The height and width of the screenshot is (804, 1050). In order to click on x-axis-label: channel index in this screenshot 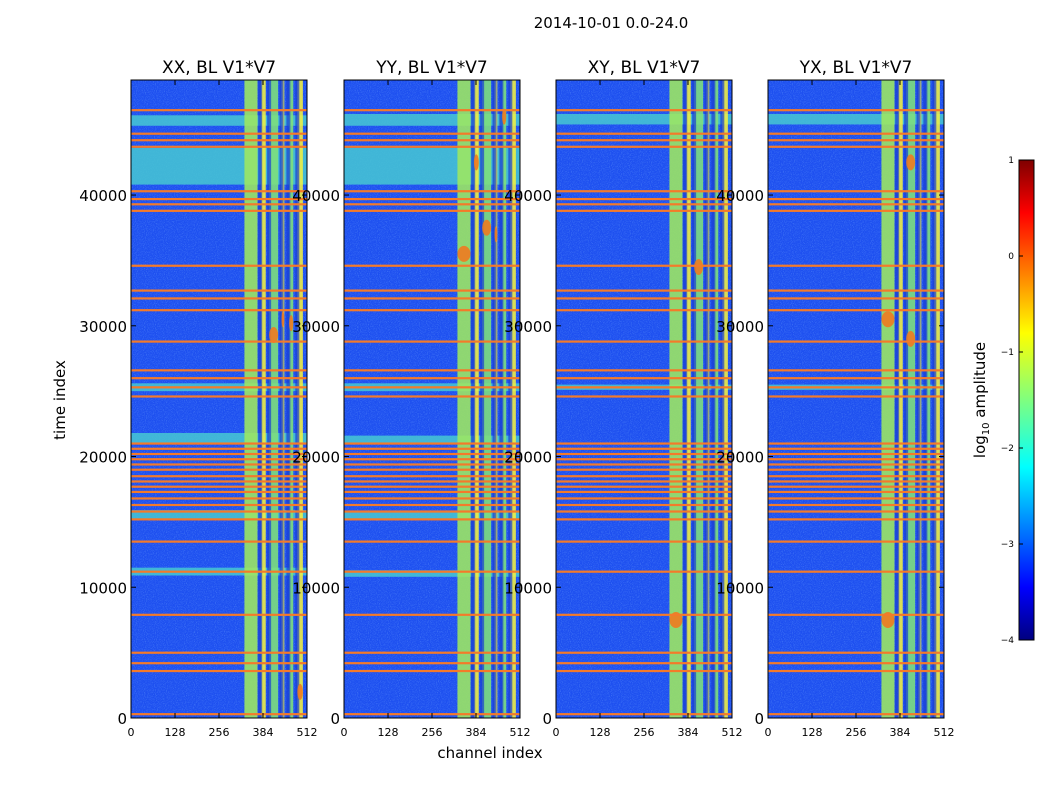, I will do `click(489, 753)`.